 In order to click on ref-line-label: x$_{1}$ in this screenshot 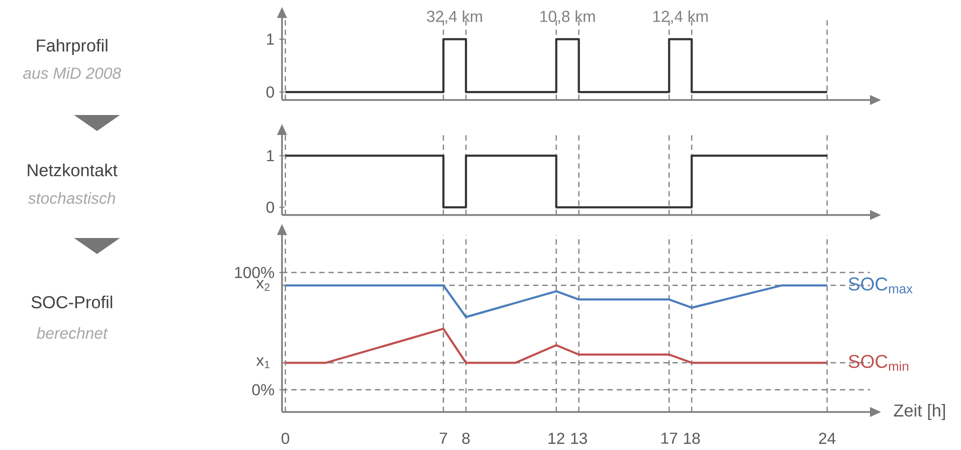, I will do `click(263, 362)`.